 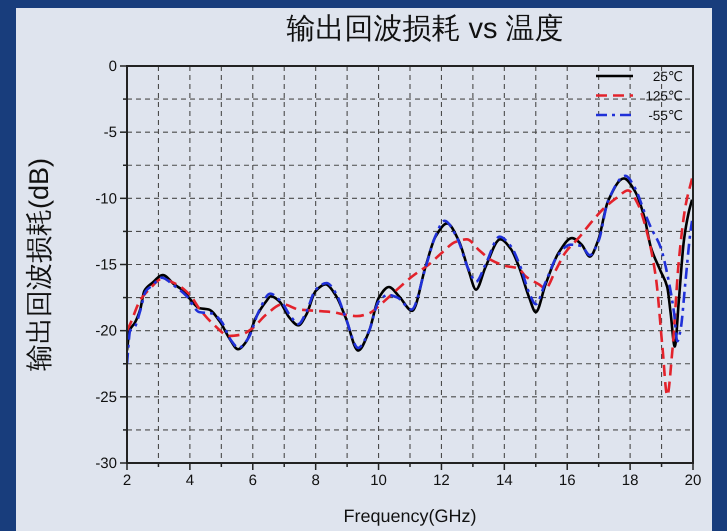 What do you see at coordinates (630, 480) in the screenshot?
I see `x-tick-label: 18` at bounding box center [630, 480].